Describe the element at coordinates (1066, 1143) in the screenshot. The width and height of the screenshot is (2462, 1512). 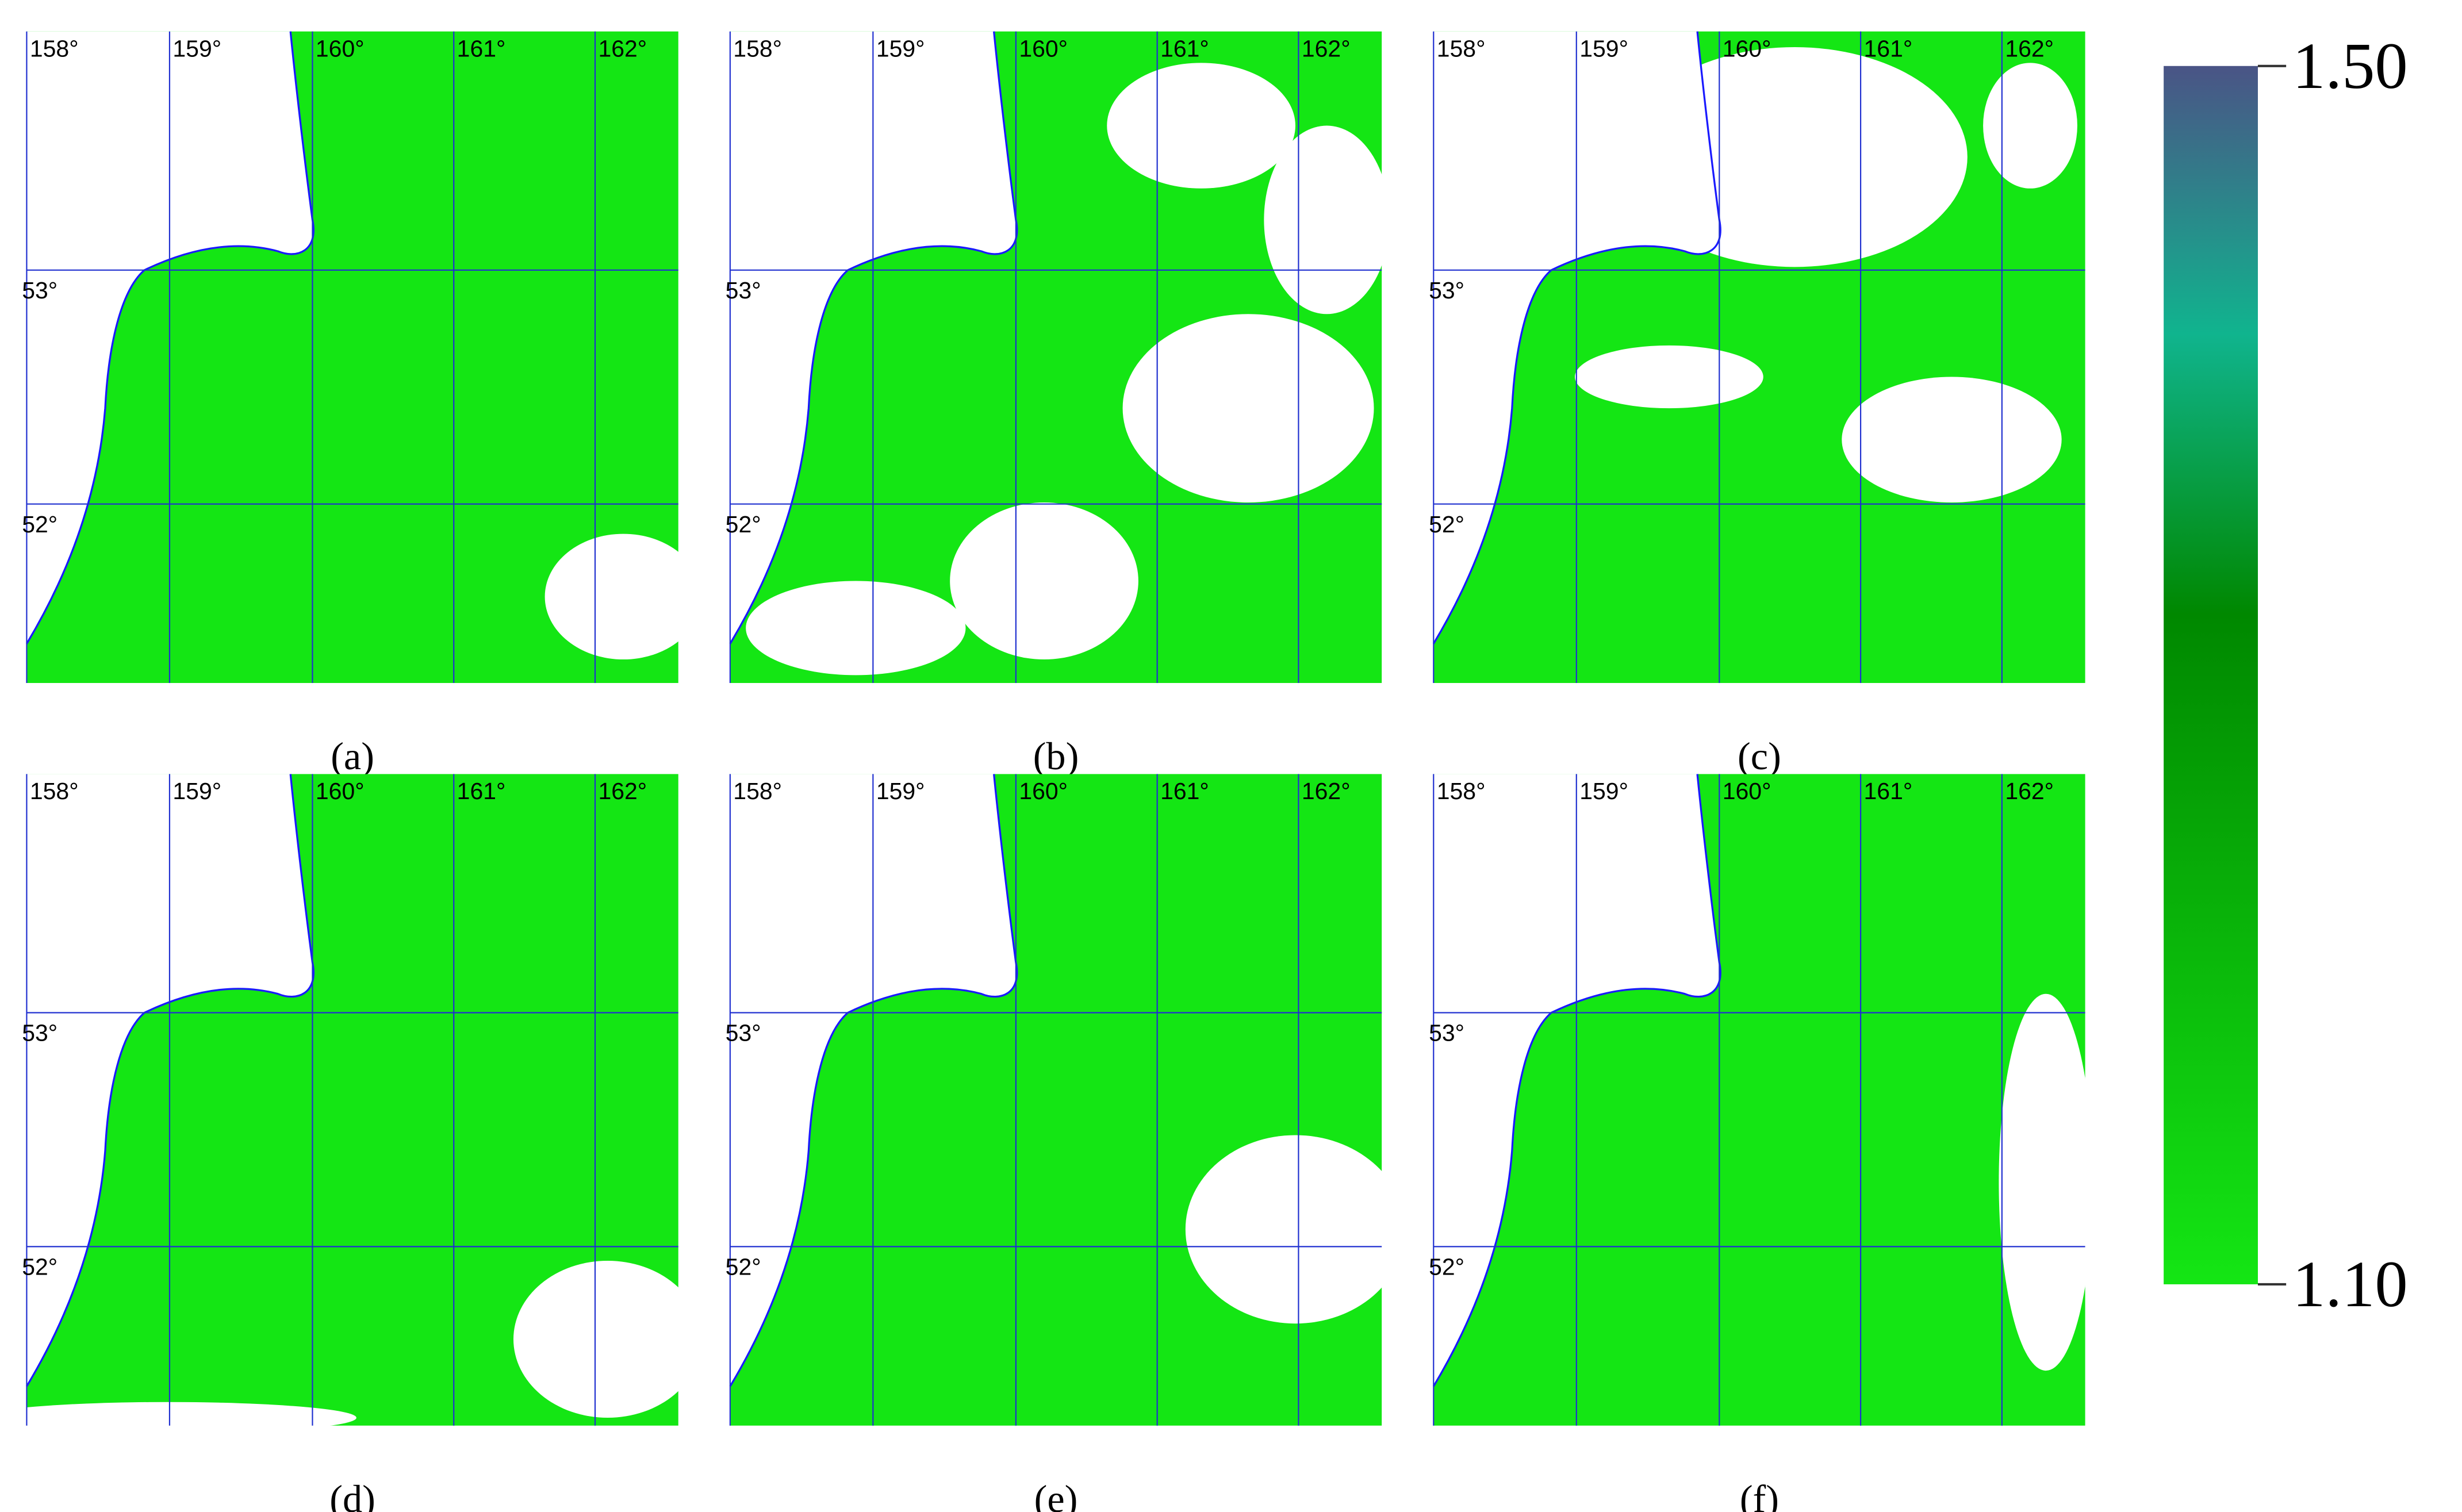
I see `map-panel: 158° 159° 160° 161° 162° 53° 52° (e)` at that location.